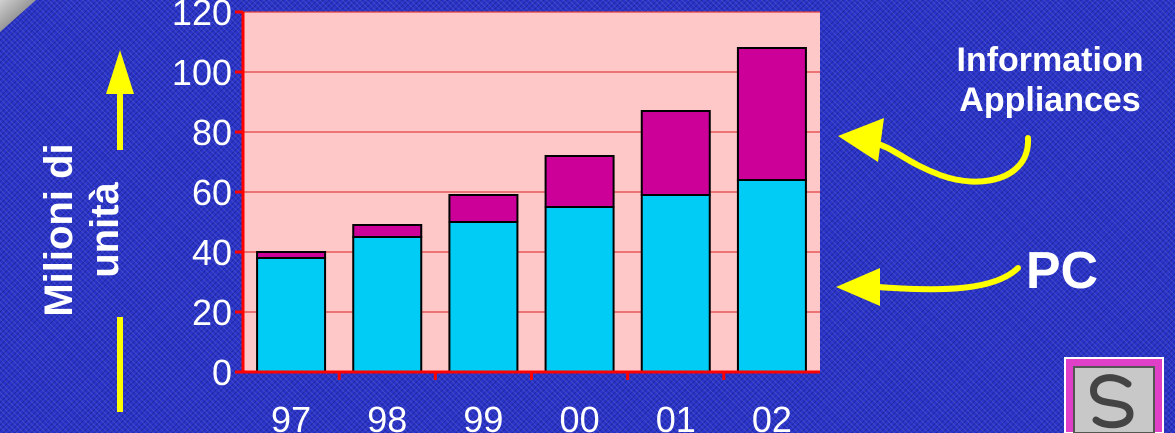 The height and width of the screenshot is (433, 1175). What do you see at coordinates (772, 416) in the screenshot?
I see `x-tick-label: 02` at bounding box center [772, 416].